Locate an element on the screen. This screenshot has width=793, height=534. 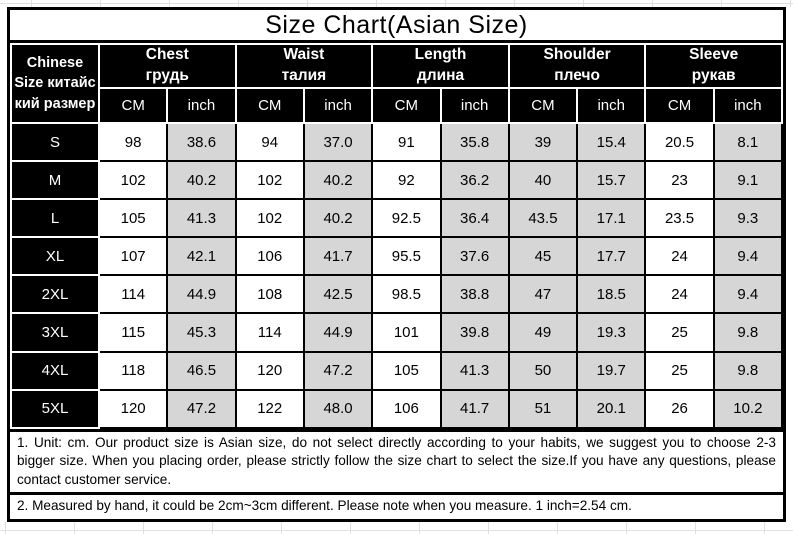
size-row-label: 2XL is located at coordinates (55, 295).